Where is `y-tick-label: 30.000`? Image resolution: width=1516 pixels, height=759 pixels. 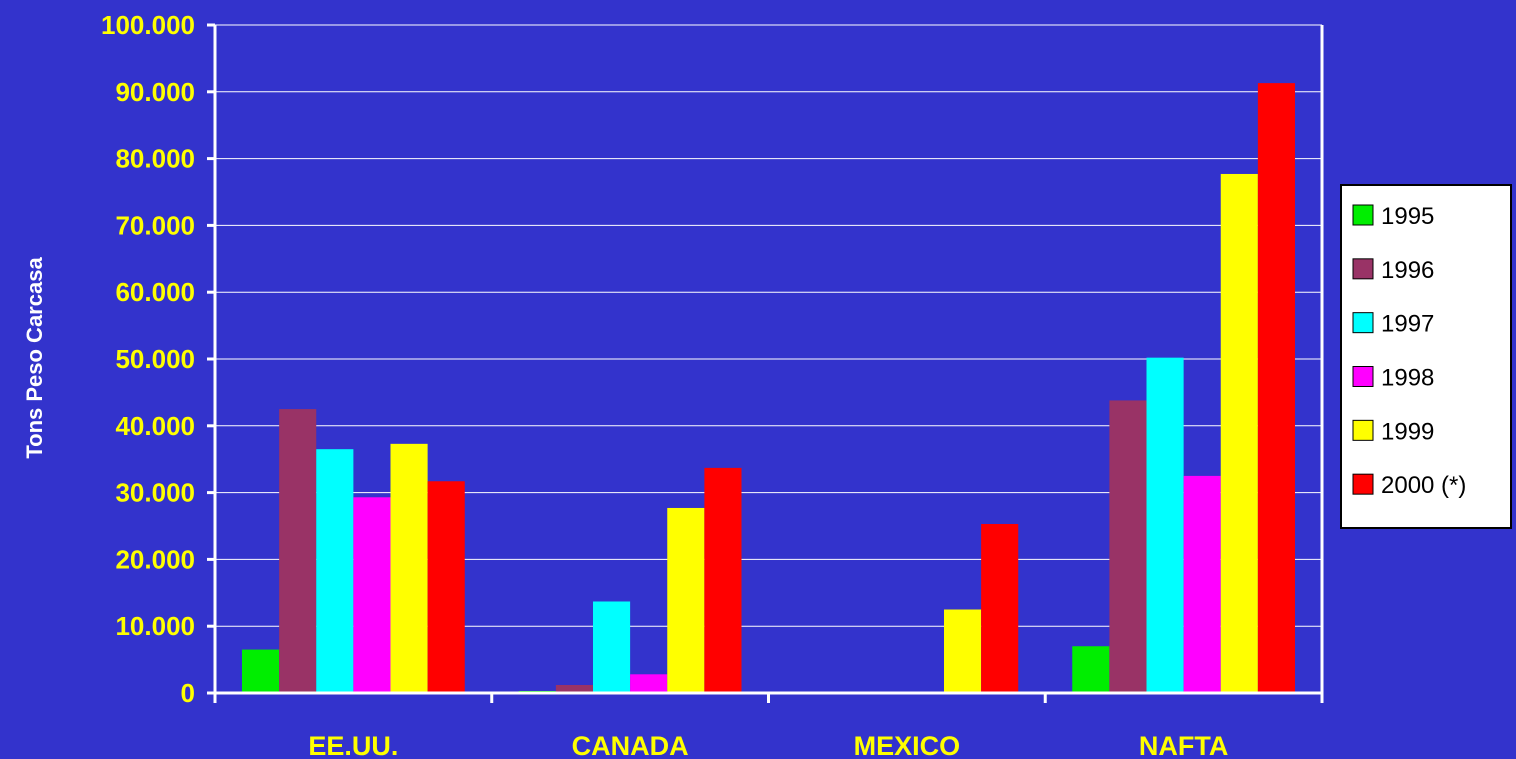 y-tick-label: 30.000 is located at coordinates (155, 493).